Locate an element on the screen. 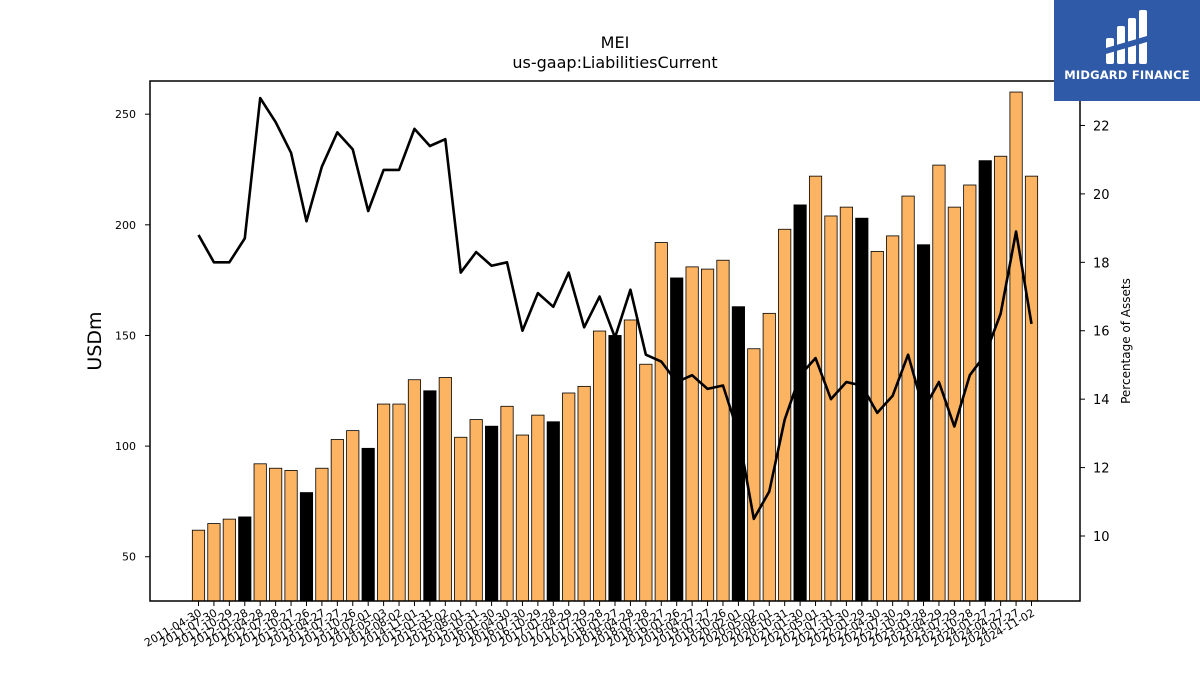 The height and width of the screenshot is (675, 1200). left-axis-ticks: 50 100 150 200 250 is located at coordinates (132, 336).